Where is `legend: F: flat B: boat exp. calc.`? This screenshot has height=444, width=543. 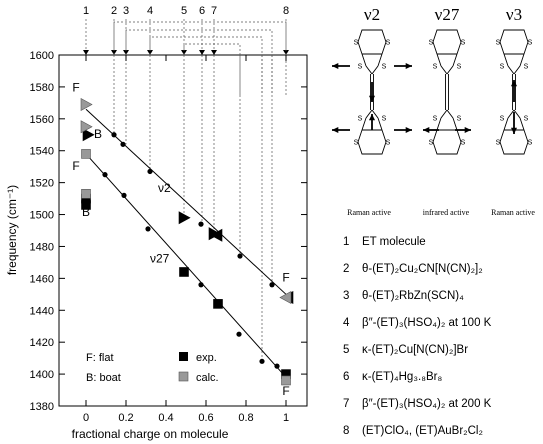 legend: F: flat B: boat exp. calc. is located at coordinates (152, 368).